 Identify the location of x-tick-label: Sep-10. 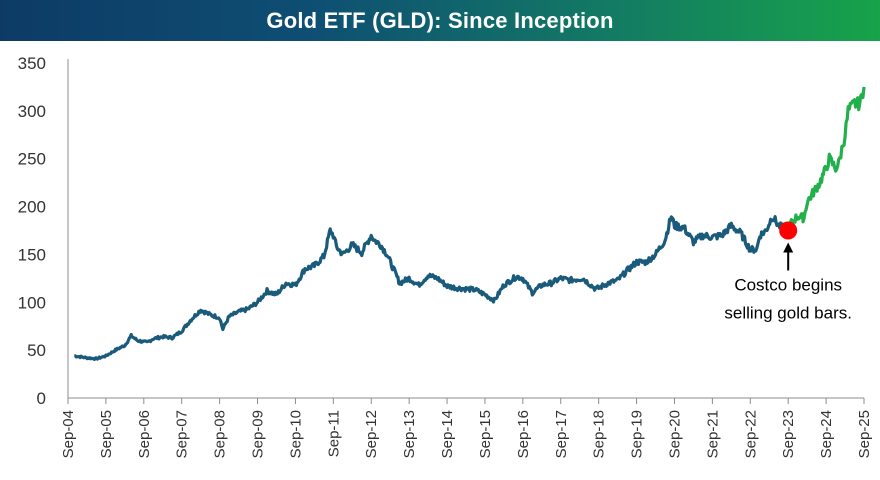
(295, 434).